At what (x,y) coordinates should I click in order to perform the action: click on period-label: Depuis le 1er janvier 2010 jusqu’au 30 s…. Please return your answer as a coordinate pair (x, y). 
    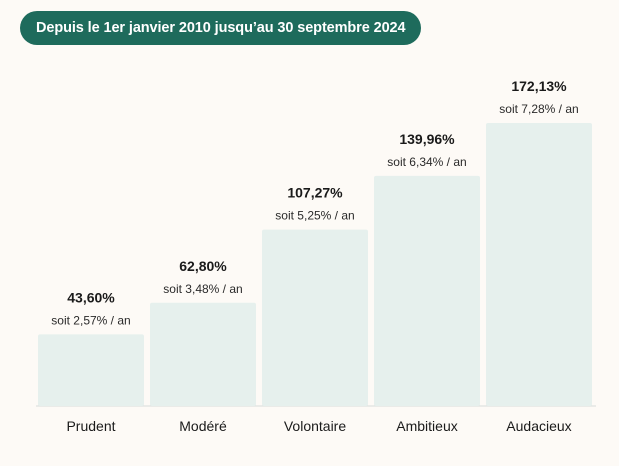
    Looking at the image, I should click on (221, 28).